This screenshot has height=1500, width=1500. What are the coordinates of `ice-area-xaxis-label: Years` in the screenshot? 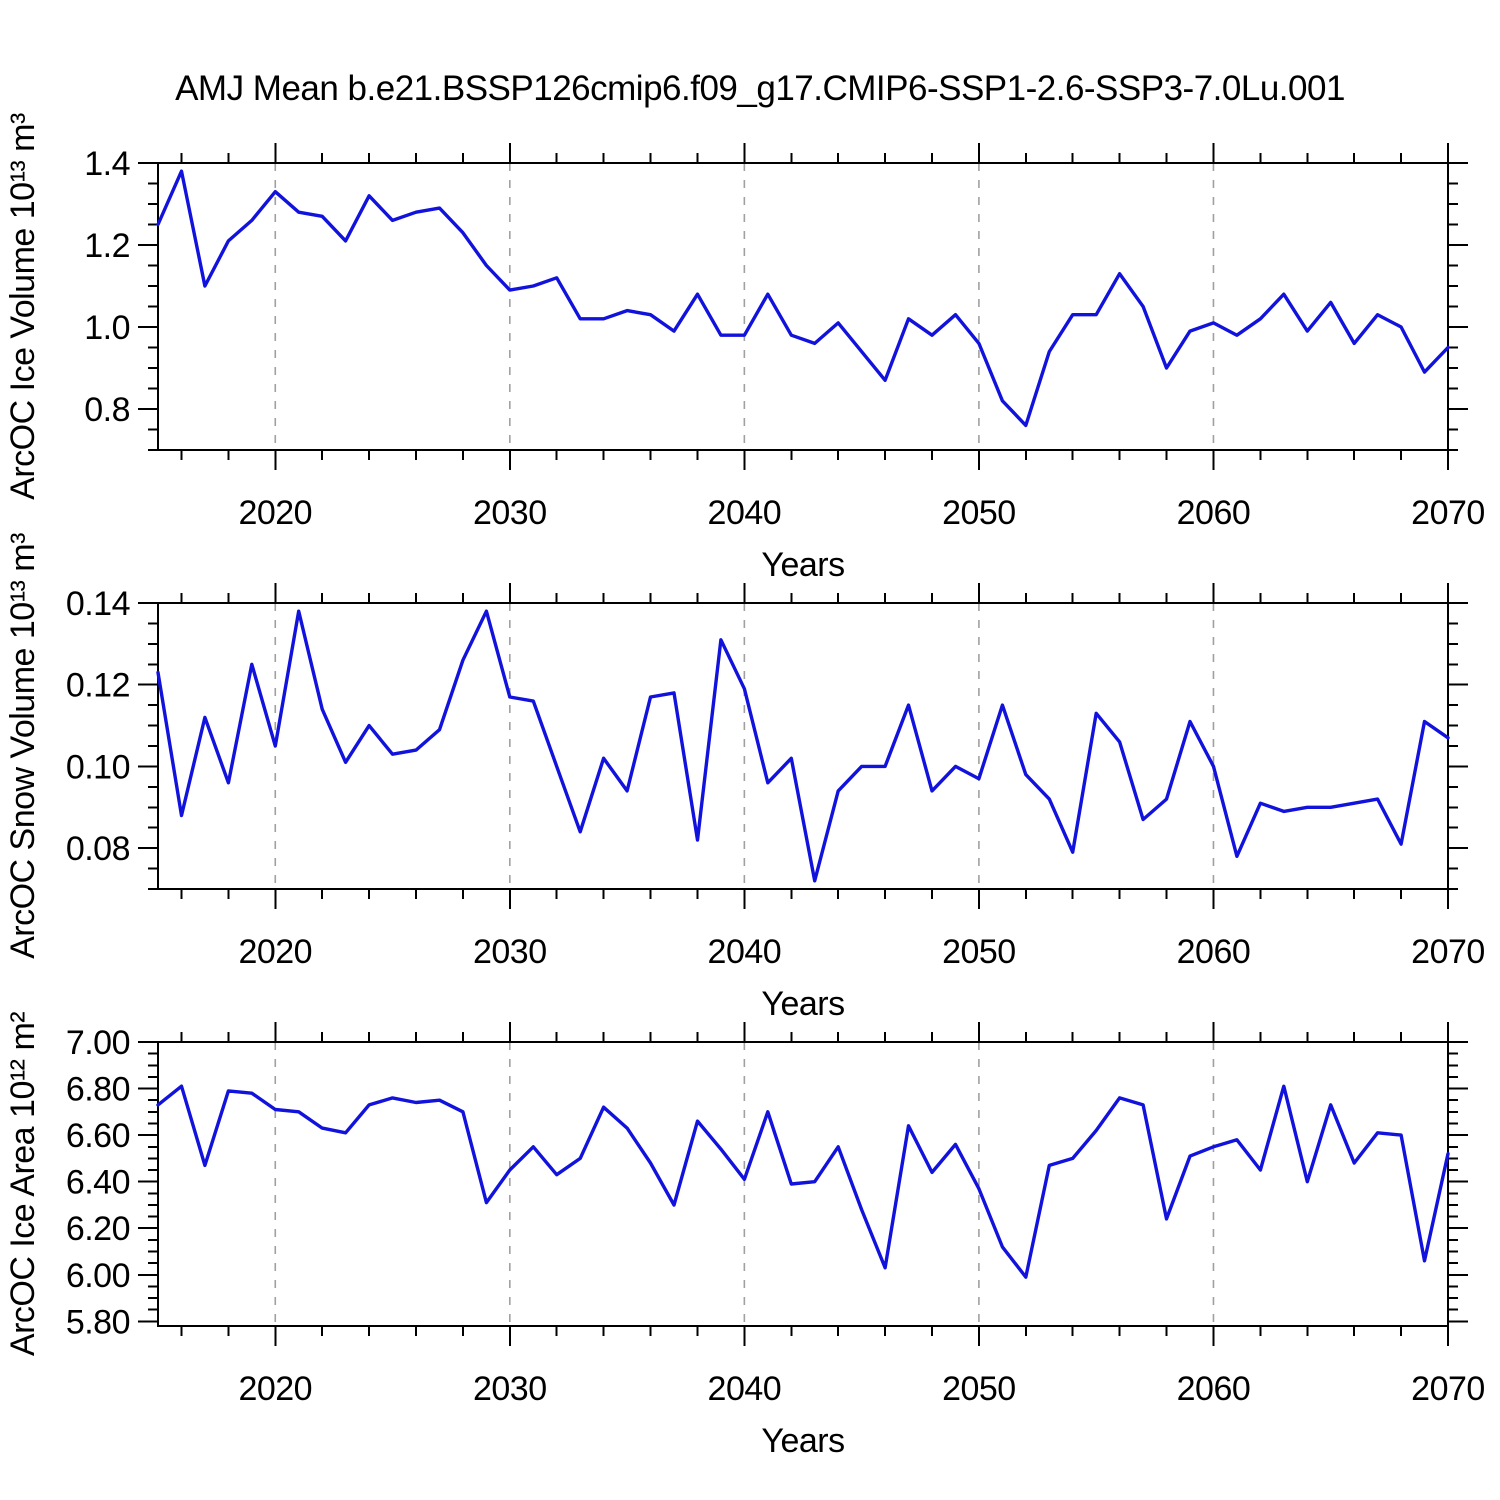 It's located at (802, 1441).